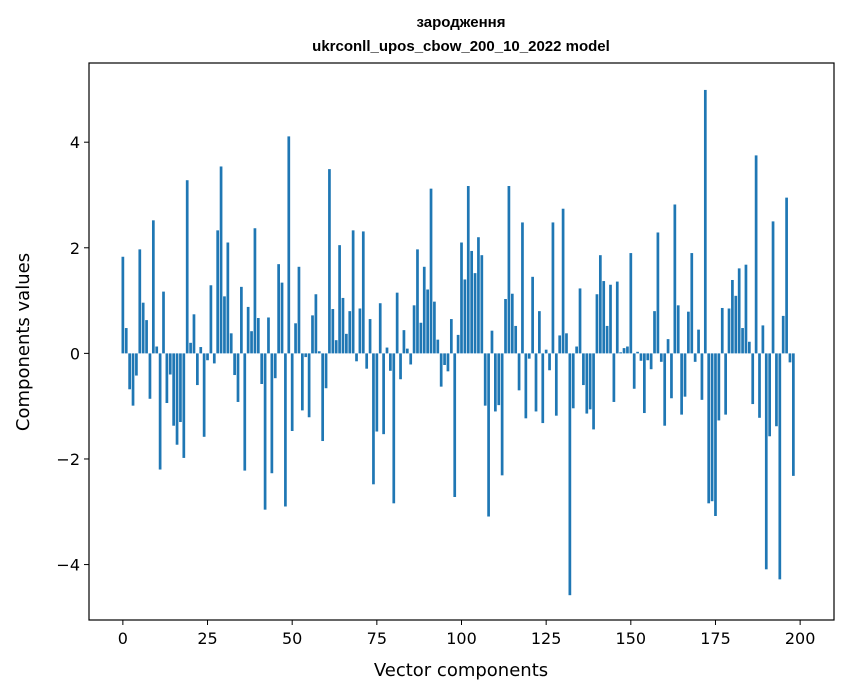 This screenshot has width=847, height=696. I want to click on x-axis-ticks: 0 25 50 75 100 125 150 175 200, so click(466, 634).